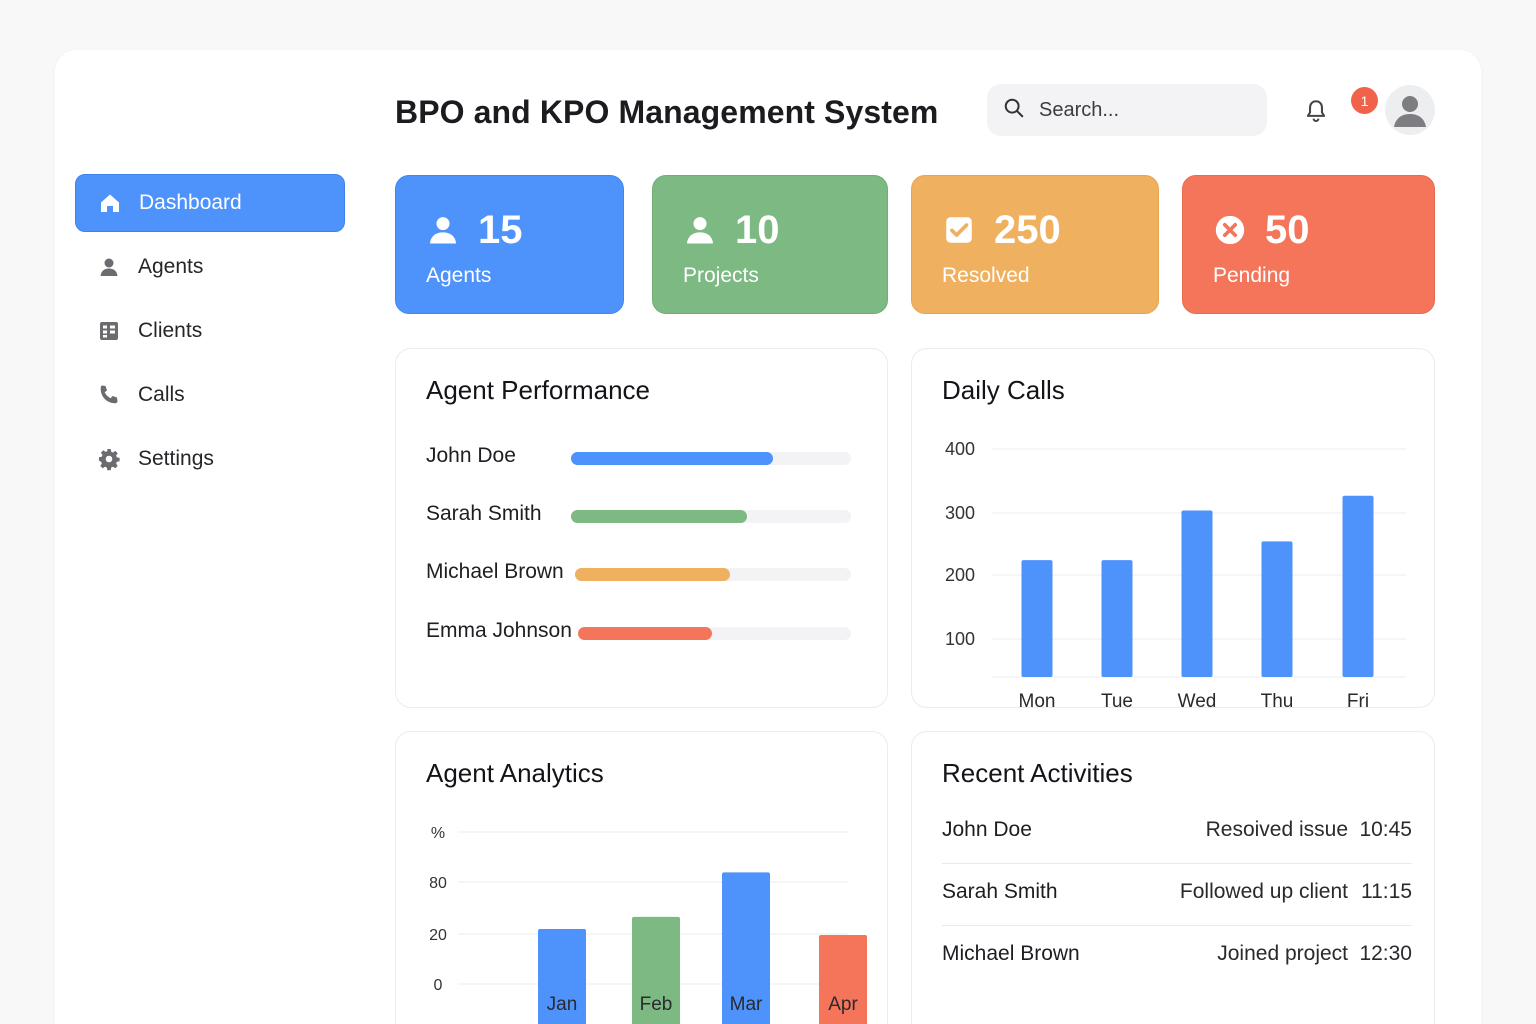  What do you see at coordinates (1139, 110) in the screenshot?
I see `search-input` at bounding box center [1139, 110].